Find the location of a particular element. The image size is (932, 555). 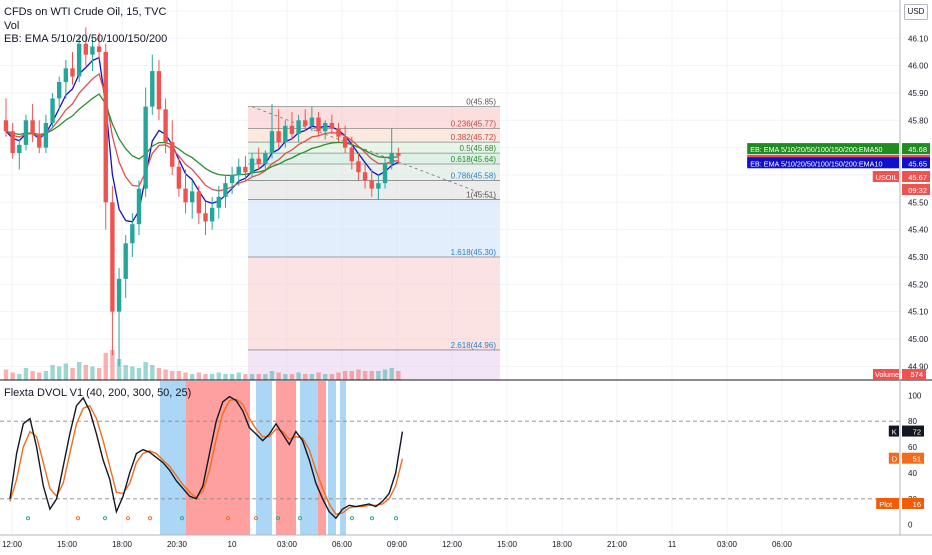

price-axis-label: 45.20 is located at coordinates (918, 284).